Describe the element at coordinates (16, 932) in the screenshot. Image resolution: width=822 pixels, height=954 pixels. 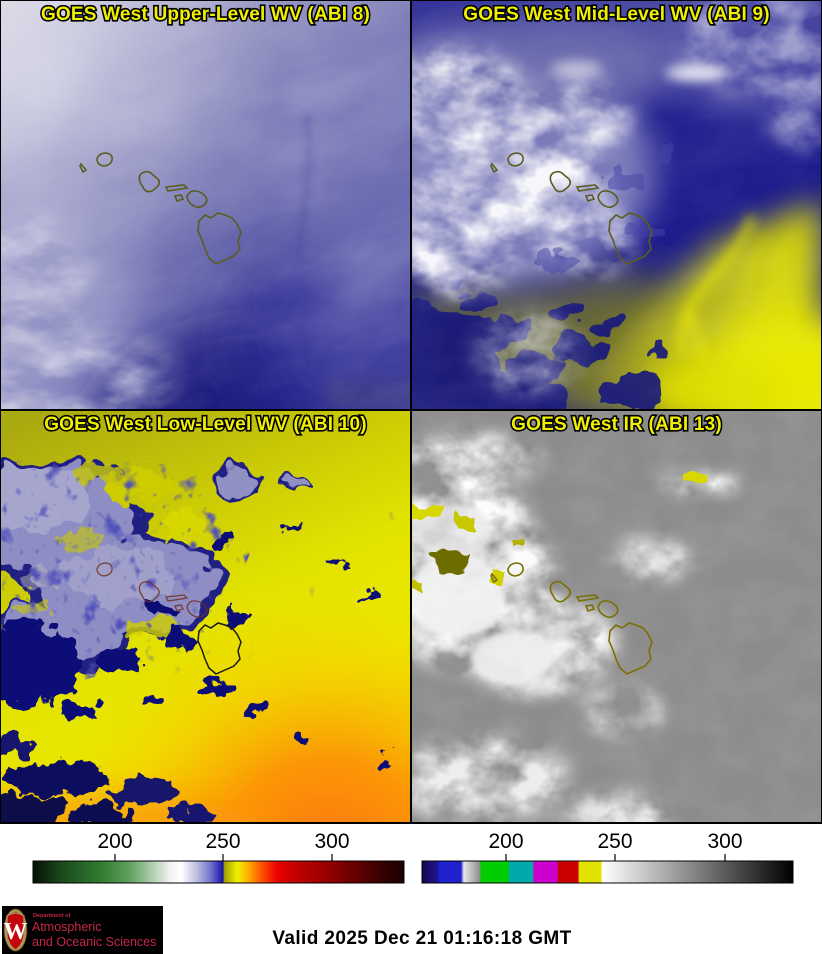
I see `svg-text: W` at that location.